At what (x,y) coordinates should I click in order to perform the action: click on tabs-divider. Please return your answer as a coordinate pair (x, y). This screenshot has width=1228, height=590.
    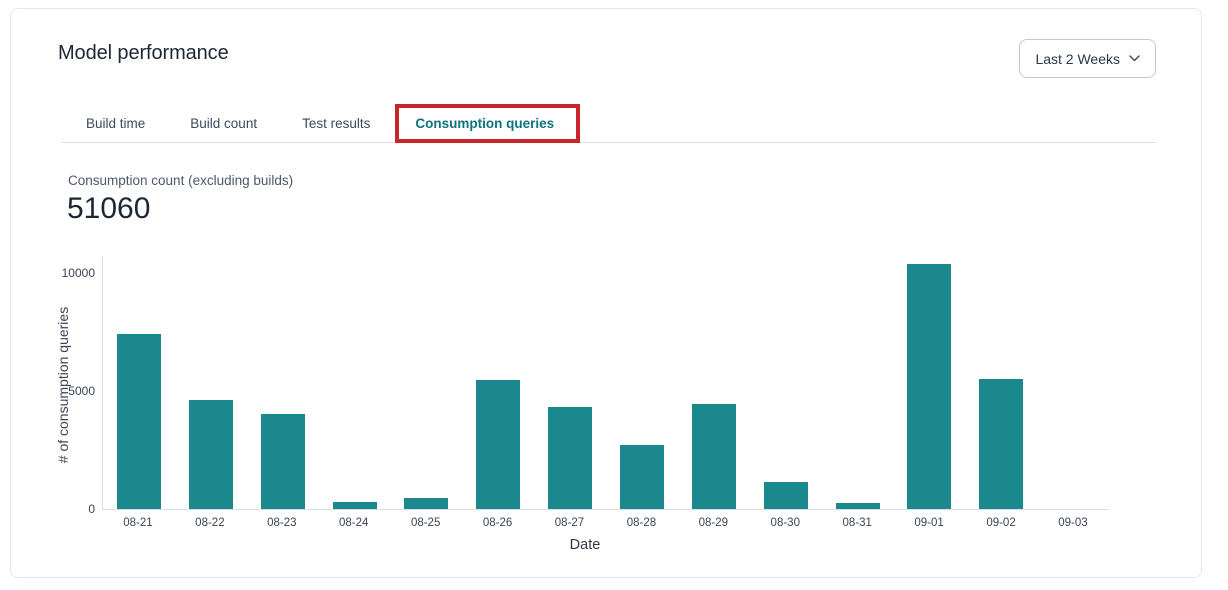
    Looking at the image, I should click on (608, 142).